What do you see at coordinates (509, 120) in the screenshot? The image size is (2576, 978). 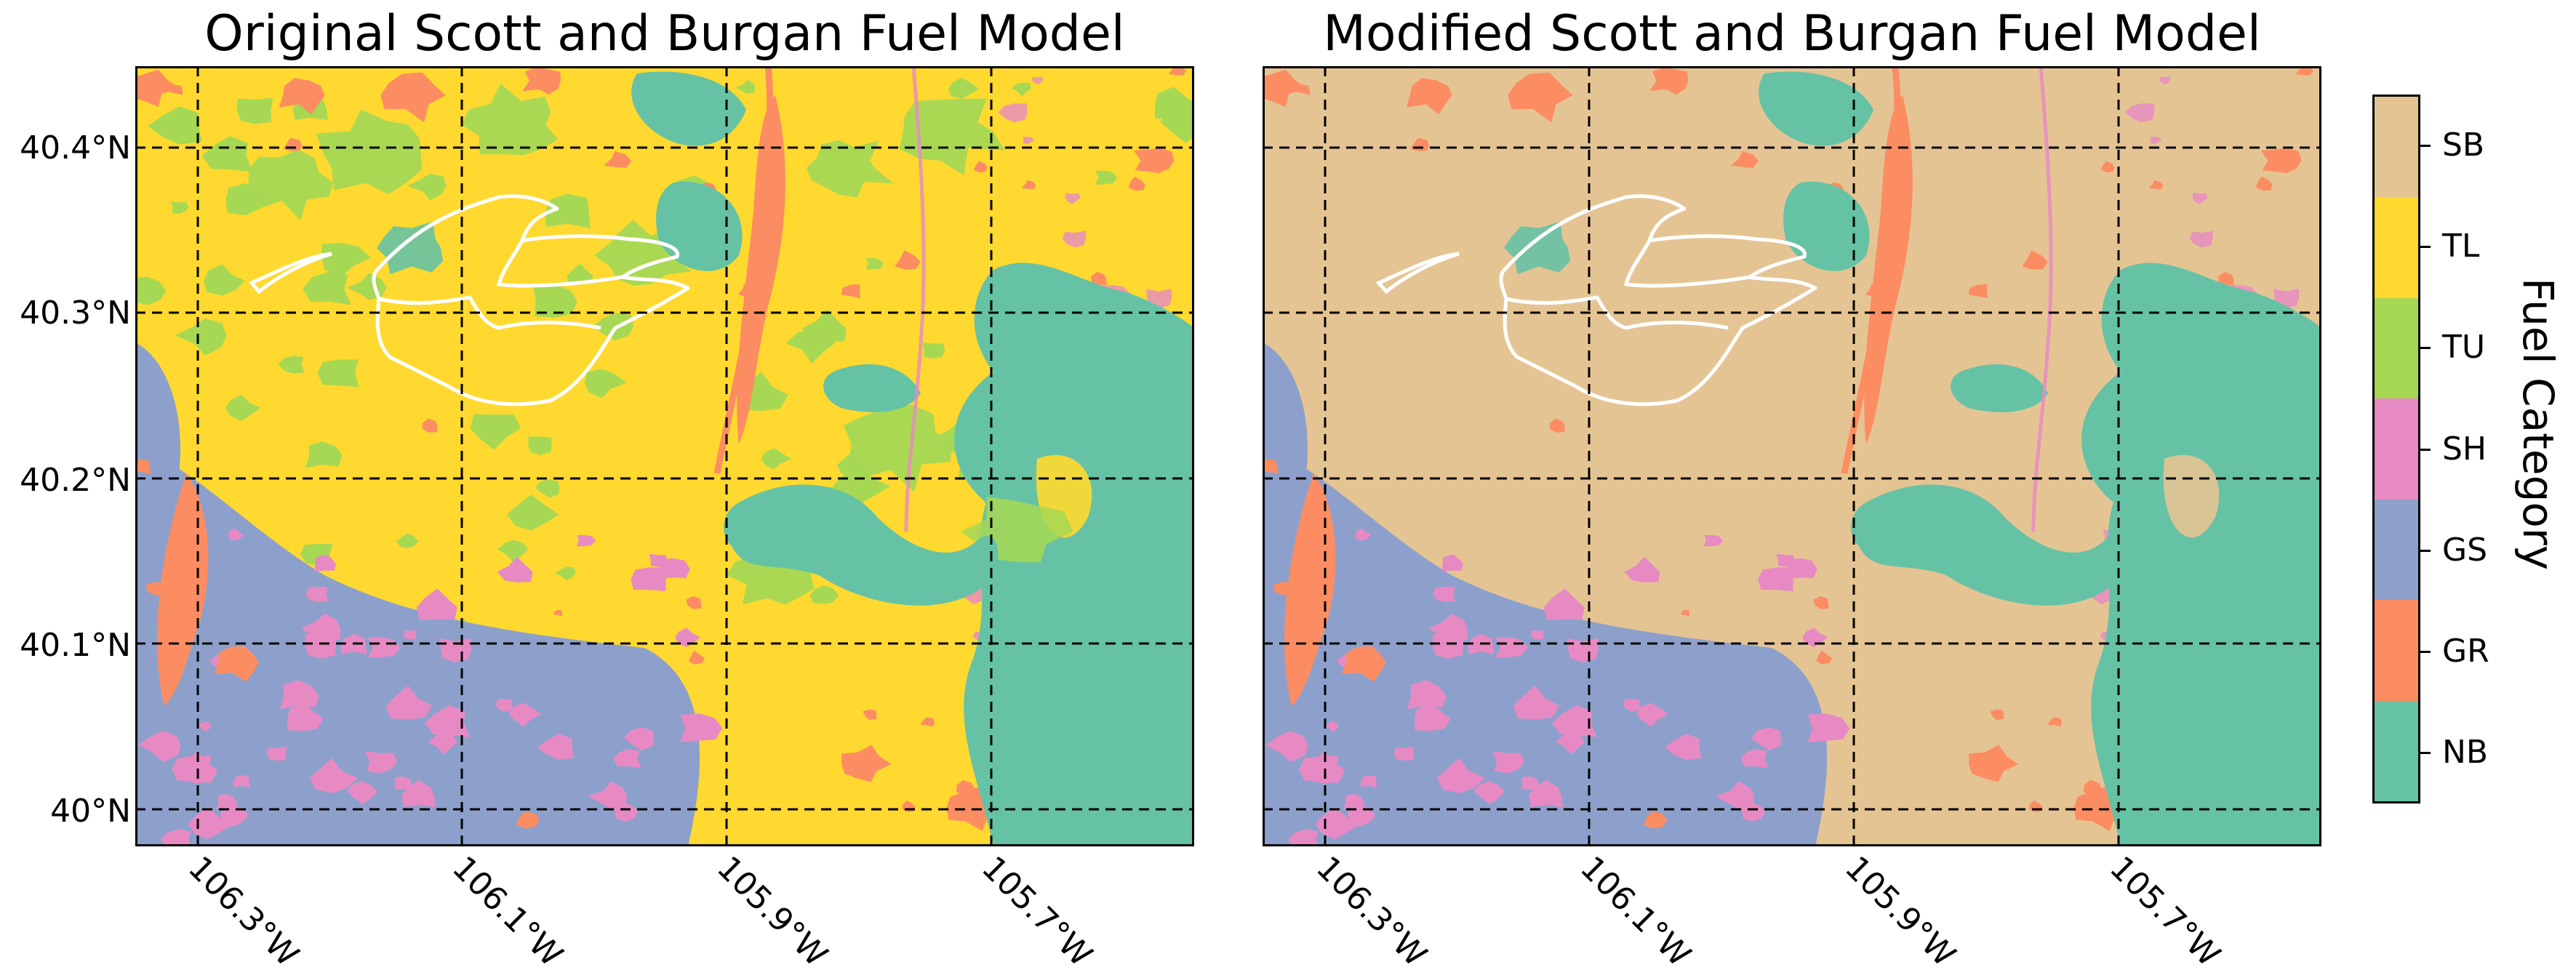 I see `left-understory-patch` at bounding box center [509, 120].